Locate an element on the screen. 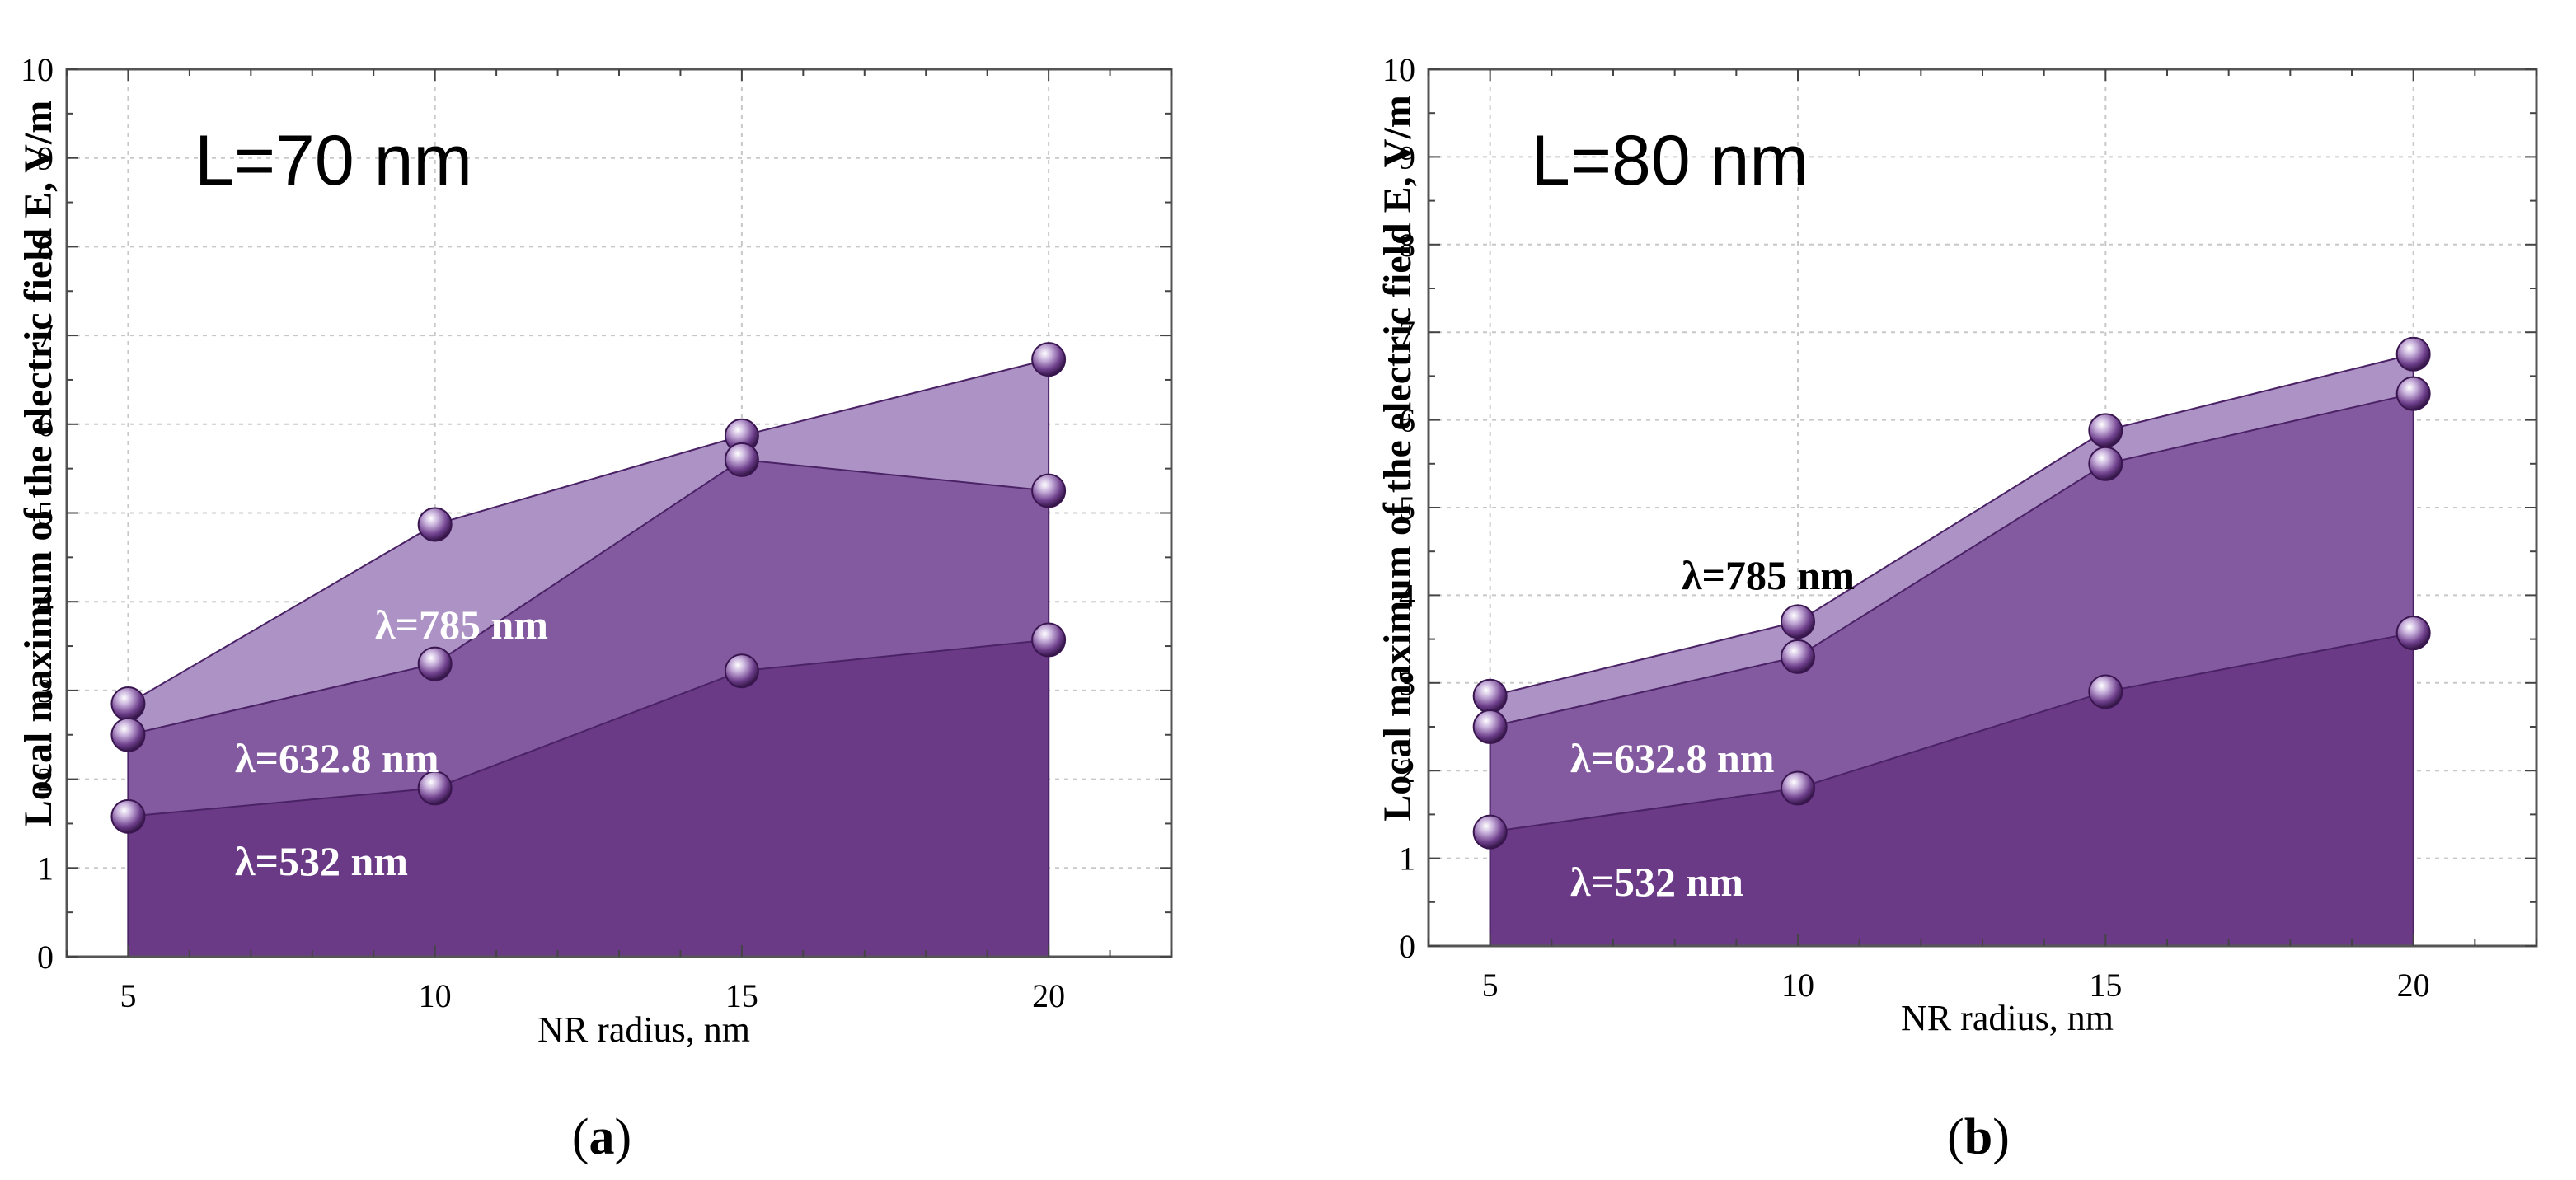 Image resolution: width=2576 pixels, height=1180 pixels. panel-title: L=70 nm is located at coordinates (334, 160).